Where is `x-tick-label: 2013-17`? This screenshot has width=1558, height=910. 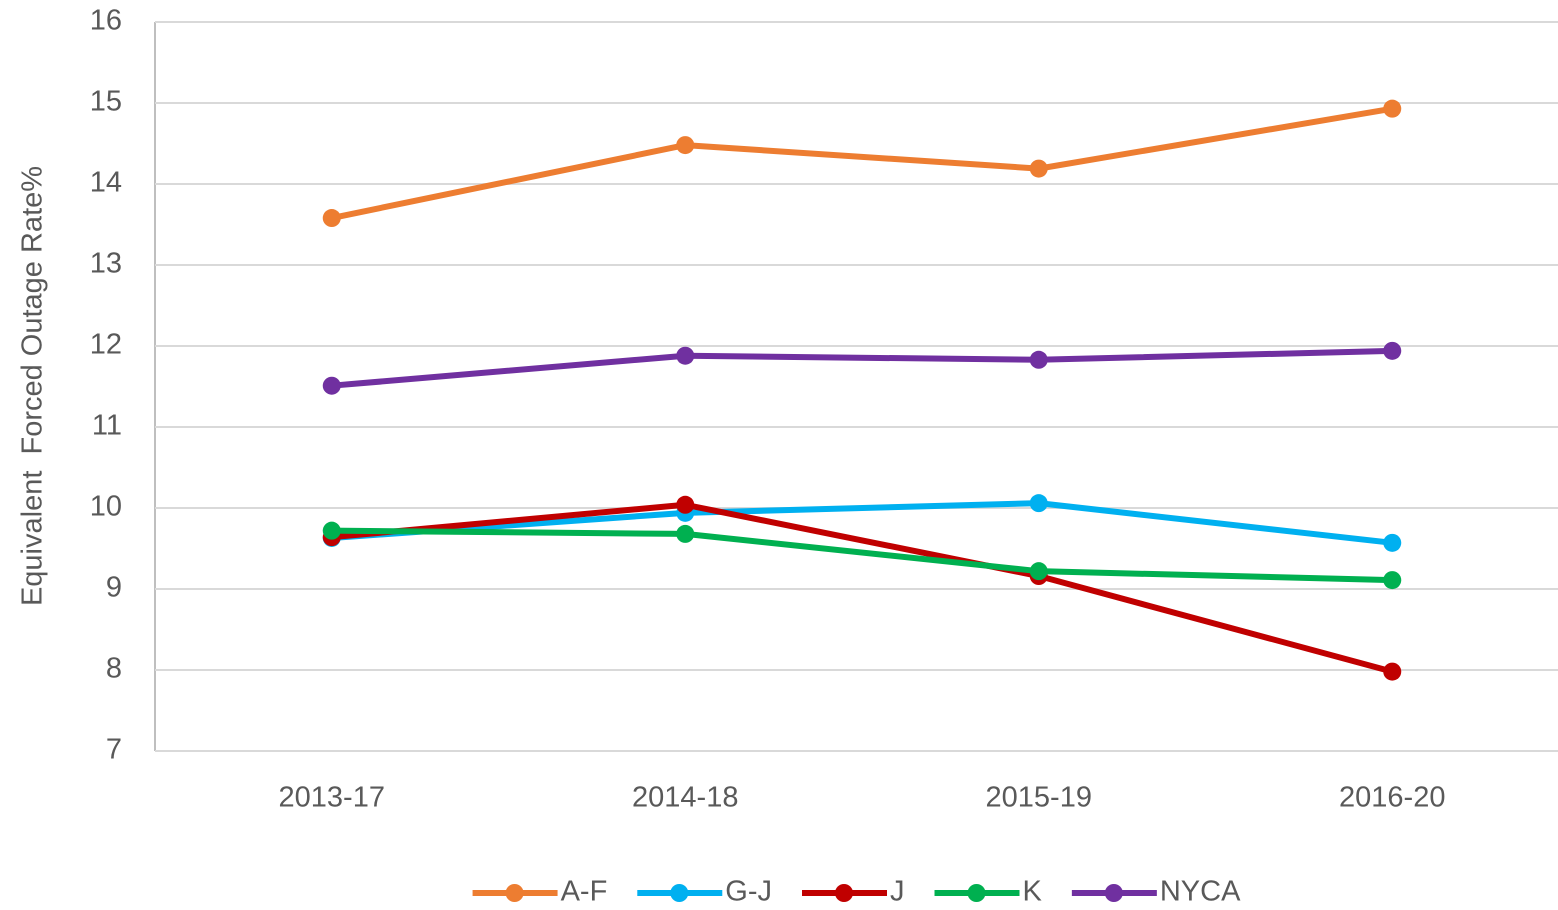 x-tick-label: 2013-17 is located at coordinates (332, 798).